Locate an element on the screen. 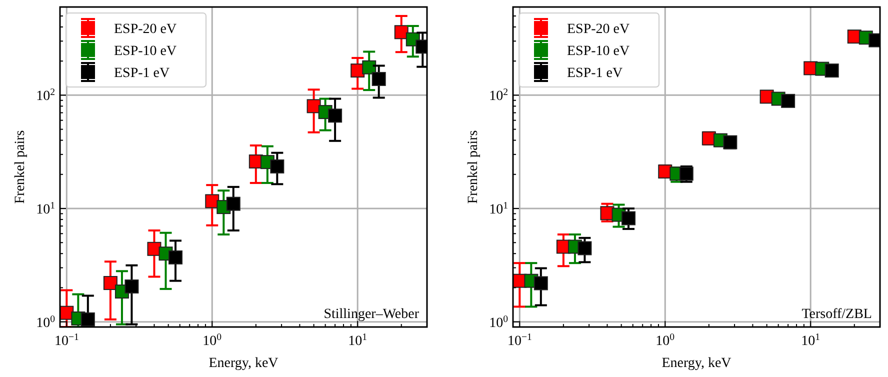 This screenshot has height=377, width=888. annotation: Tersoff/ZBL is located at coordinates (837, 314).